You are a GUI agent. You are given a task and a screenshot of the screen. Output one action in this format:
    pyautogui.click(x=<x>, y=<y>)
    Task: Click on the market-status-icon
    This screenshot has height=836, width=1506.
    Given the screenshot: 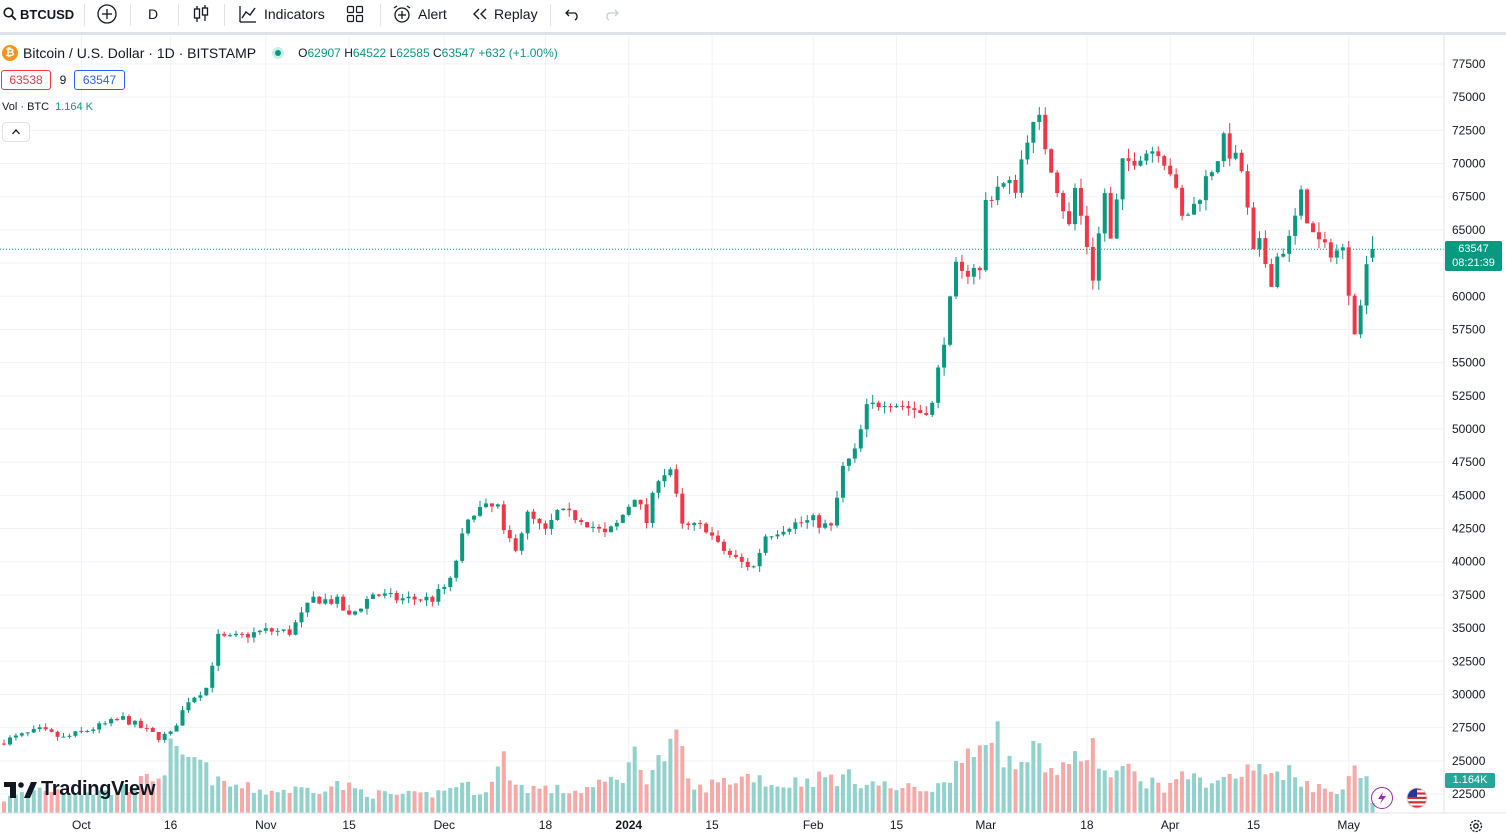 What is the action you would take?
    pyautogui.click(x=278, y=53)
    